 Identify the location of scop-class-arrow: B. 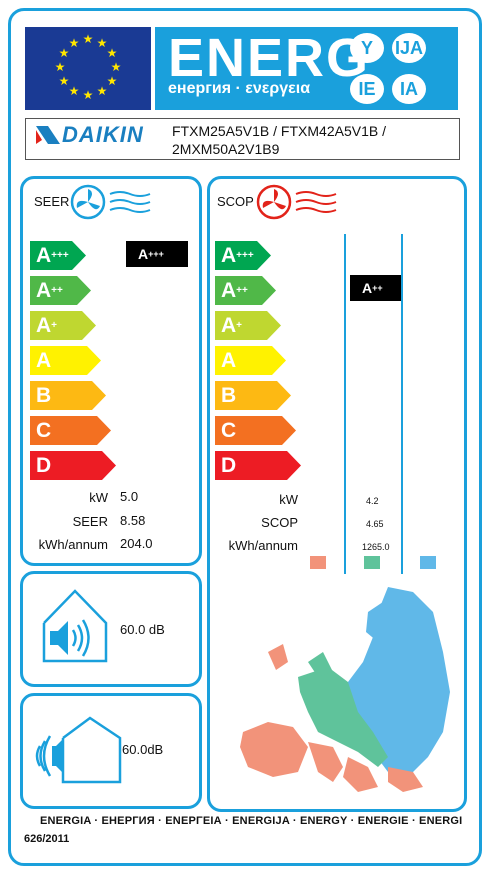
(253, 395).